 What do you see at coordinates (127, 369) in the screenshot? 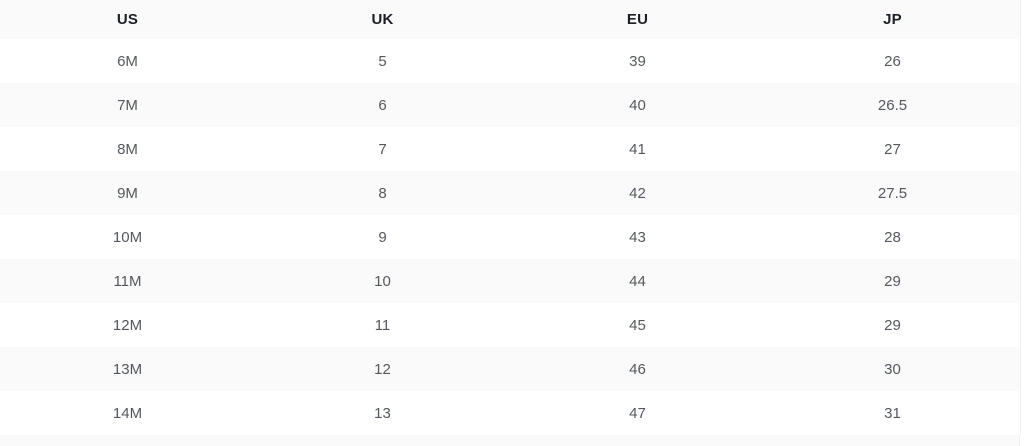
I see `cell-us: 13M` at bounding box center [127, 369].